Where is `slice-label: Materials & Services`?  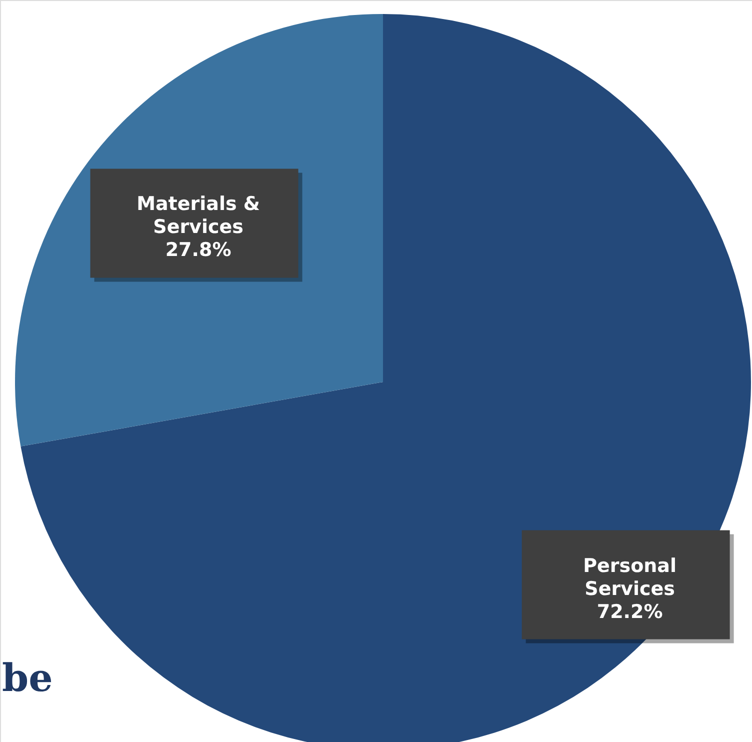 slice-label: Materials & Services is located at coordinates (198, 215).